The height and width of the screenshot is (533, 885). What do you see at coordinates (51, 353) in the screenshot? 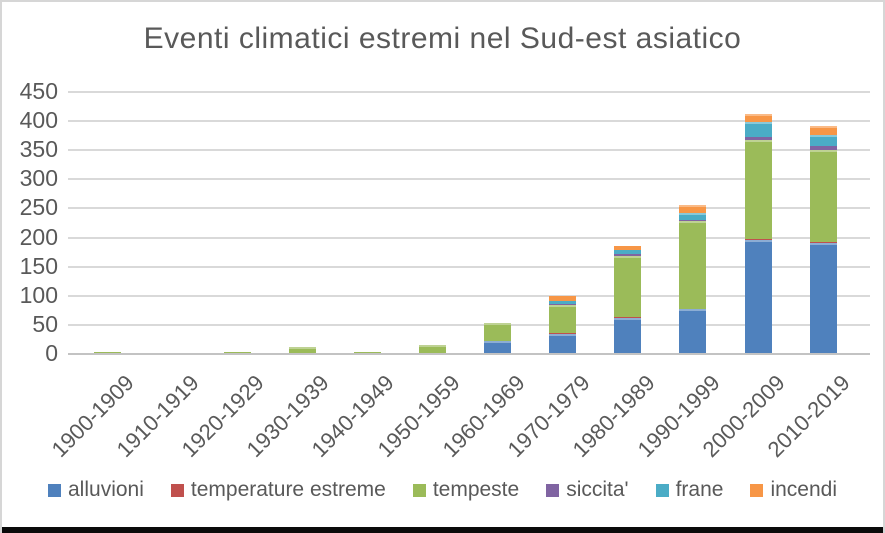
I see `y-tick-label: 0` at bounding box center [51, 353].